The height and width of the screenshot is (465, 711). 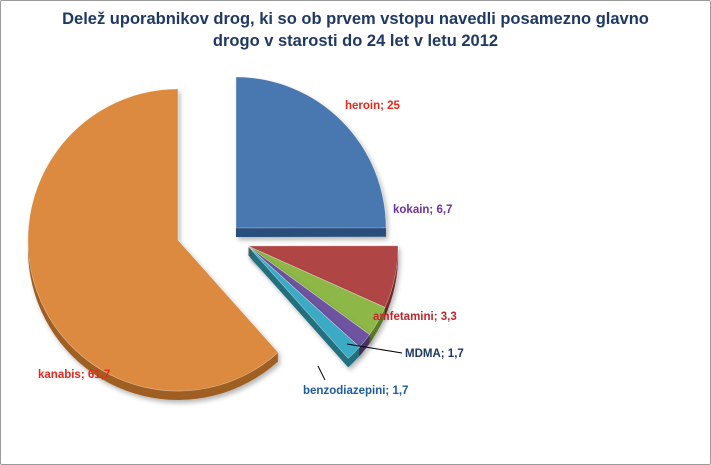 What do you see at coordinates (74, 375) in the screenshot?
I see `data-label-kanabis: kanabis; 61,7` at bounding box center [74, 375].